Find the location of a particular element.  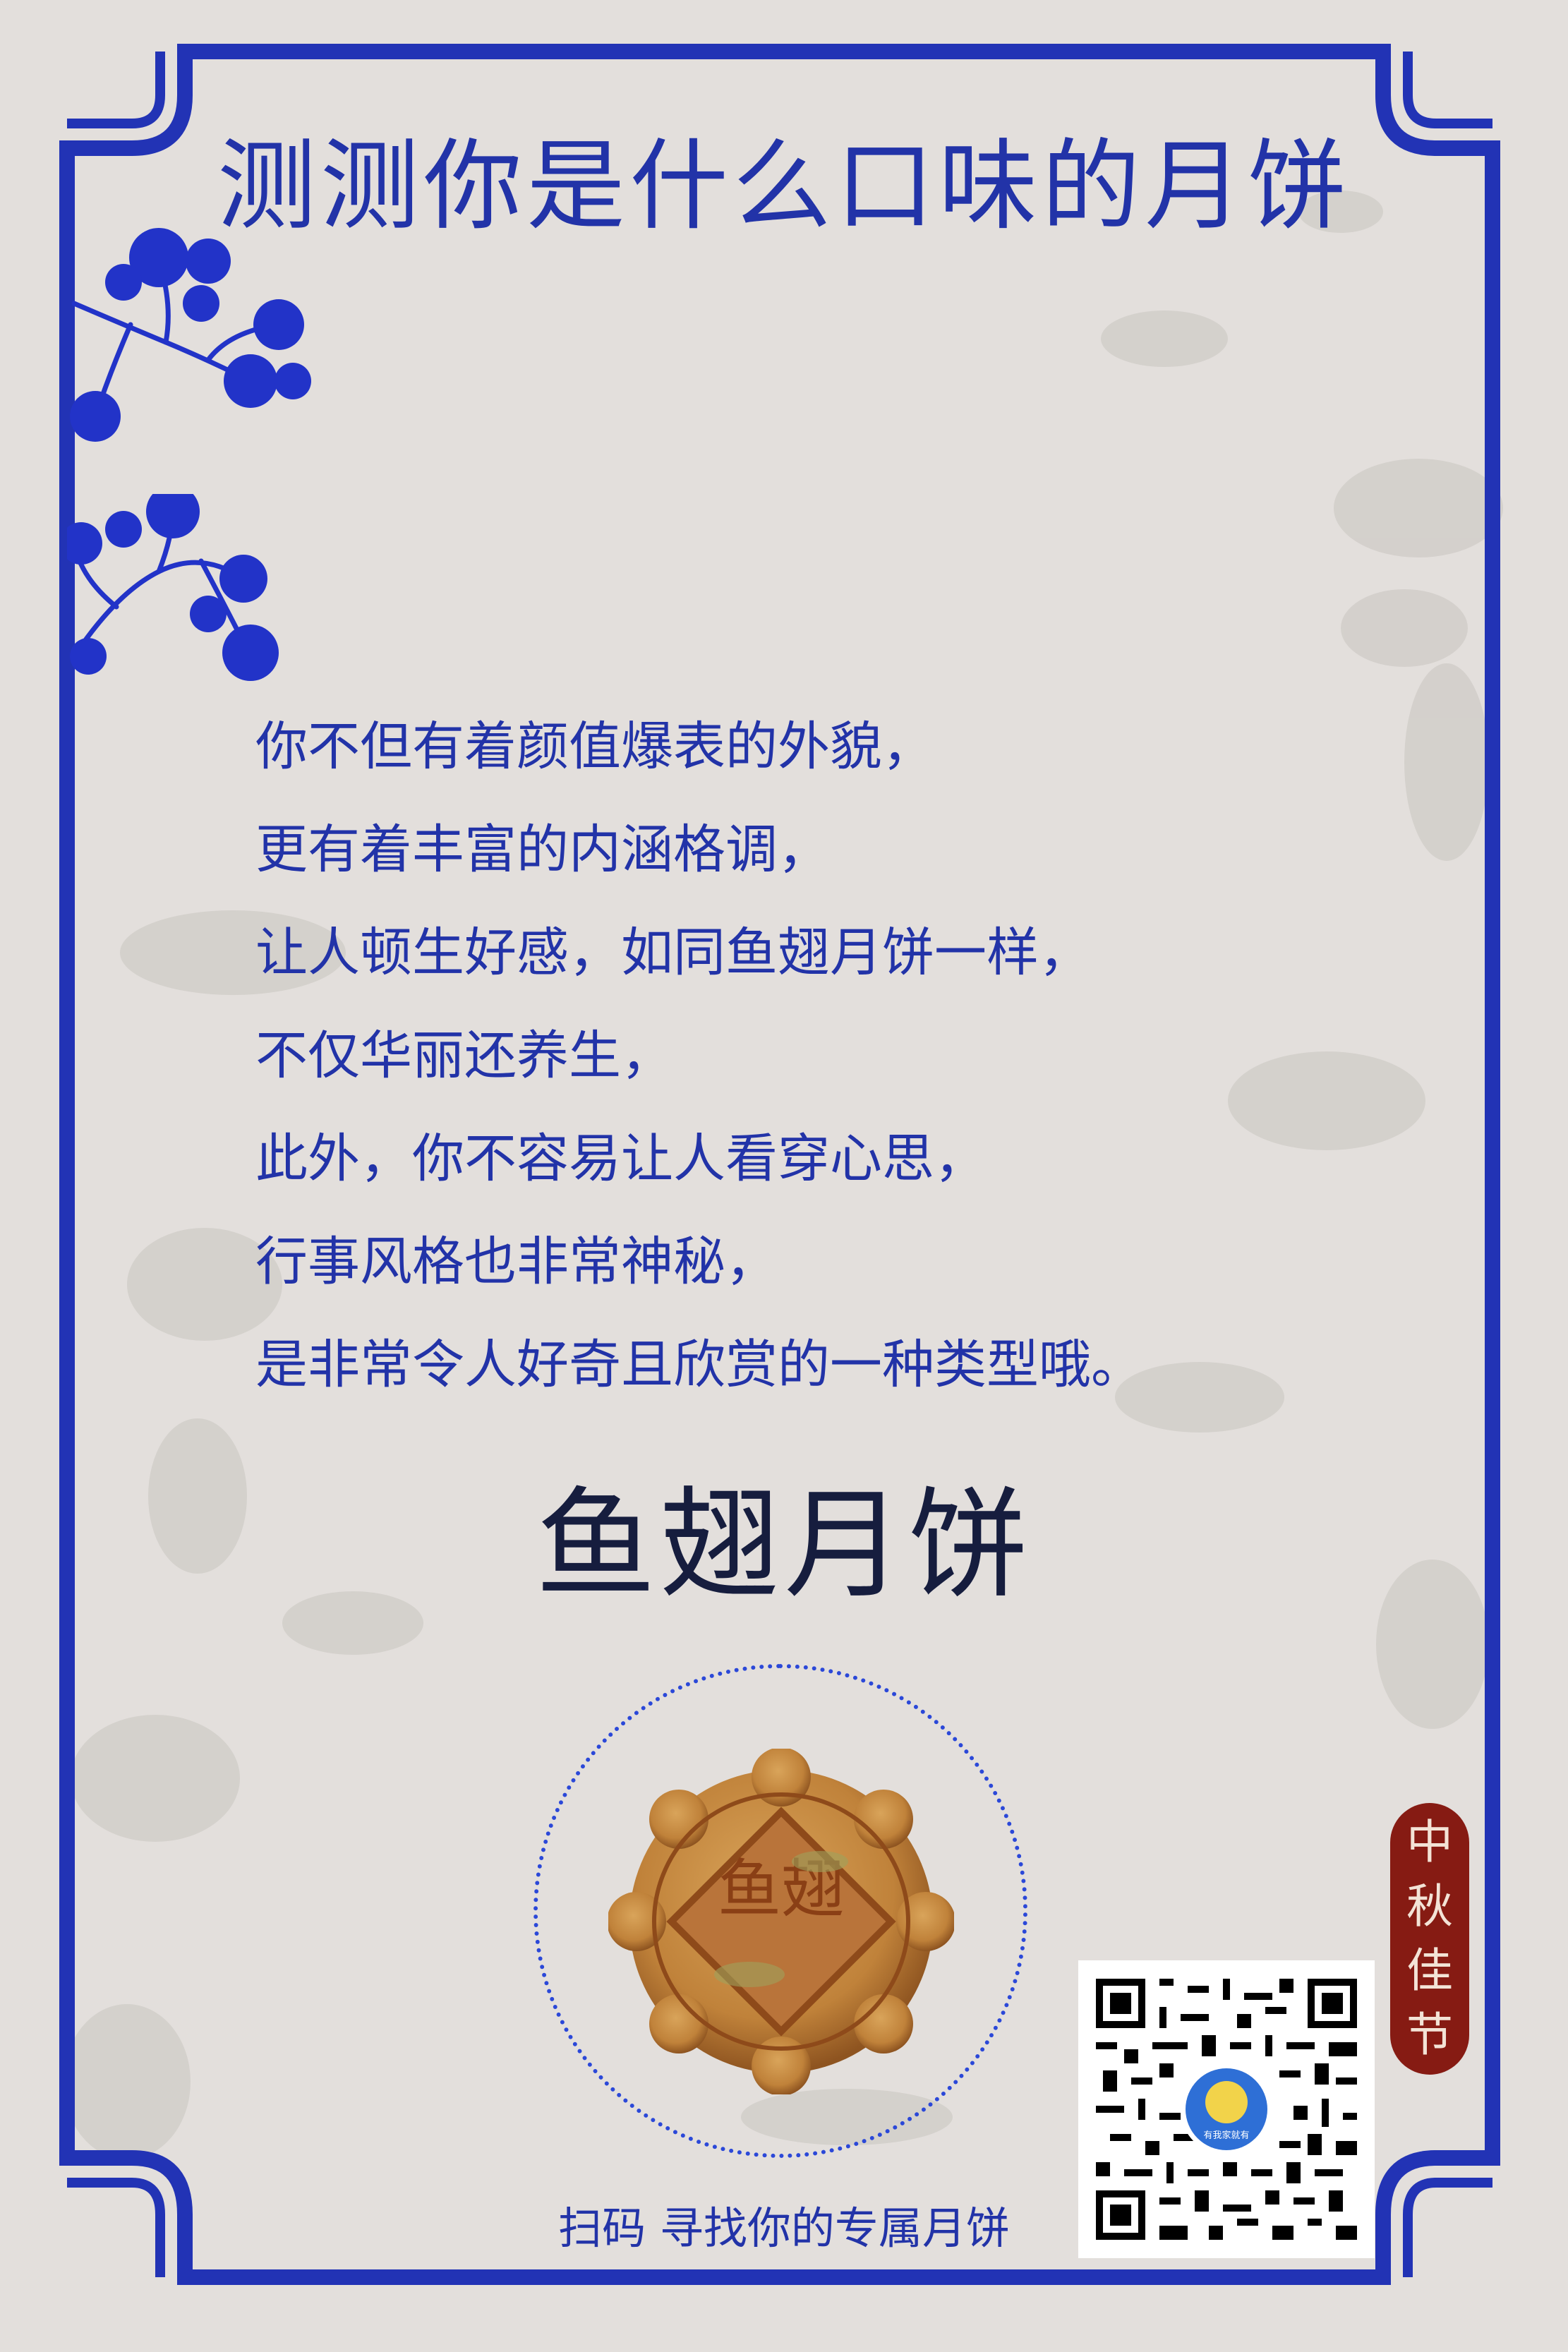

page-title: 测测你是什么口味的月饼 is located at coordinates (784, 187).